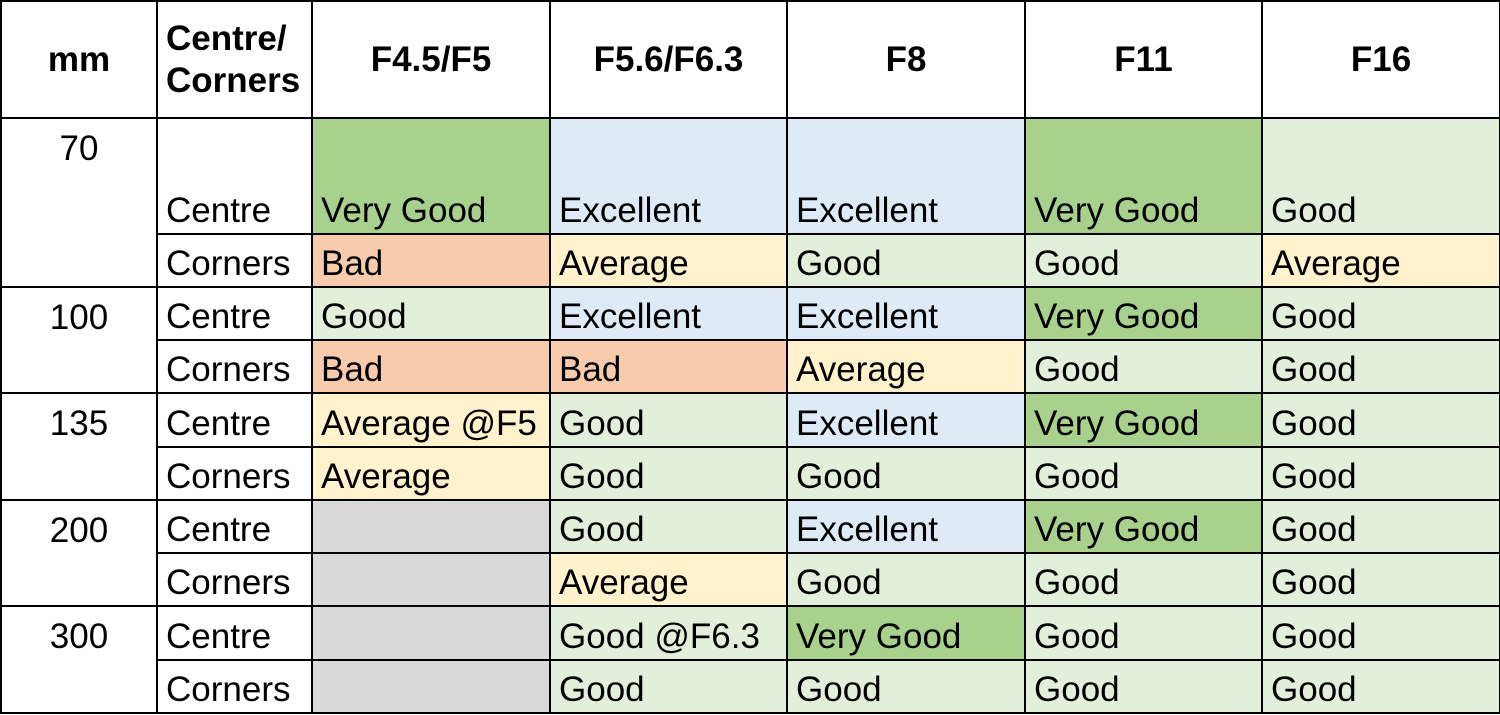 The image size is (1500, 715). I want to click on header-centre-corners: Centre/ Corners, so click(234, 59).